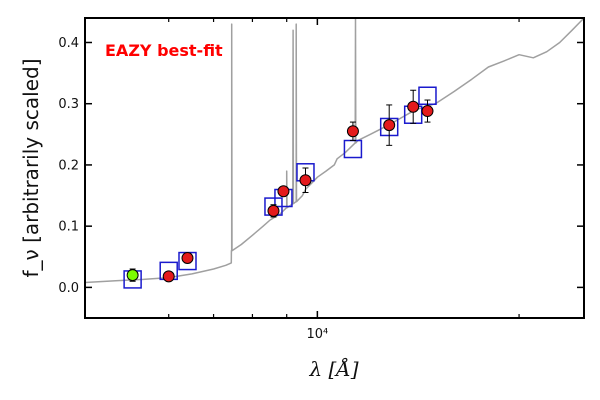 This screenshot has height=400, width=600. What do you see at coordinates (68, 227) in the screenshot?
I see `y-tick-label: 0.1` at bounding box center [68, 227].